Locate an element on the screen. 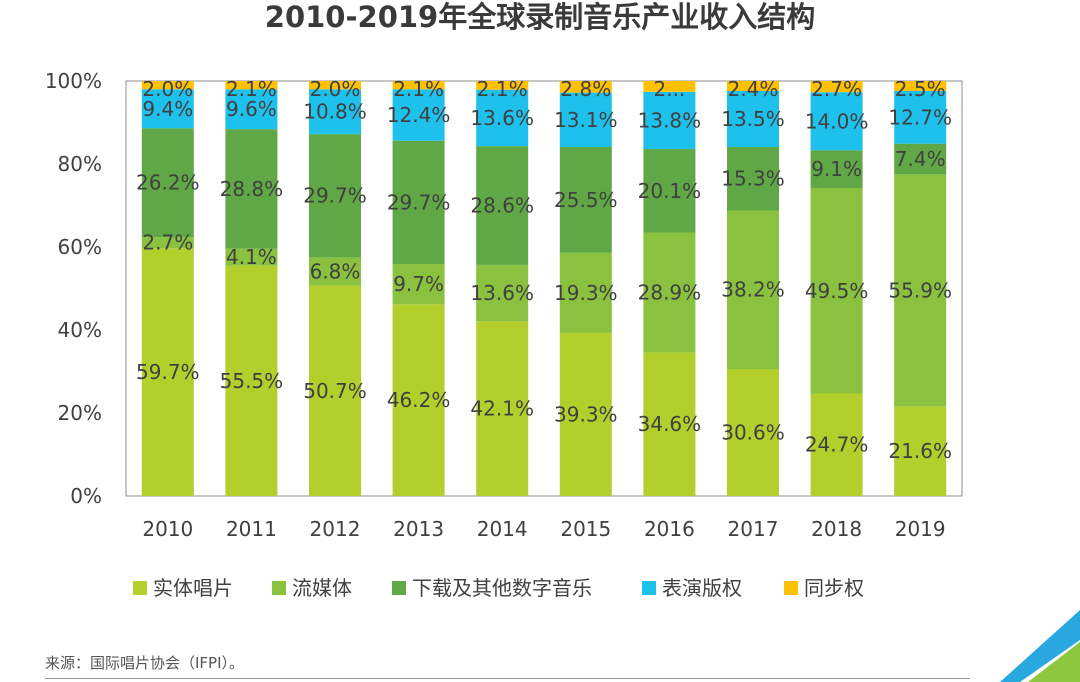  source-note: 来源：国际唱片协会（IFPI）。 is located at coordinates (145, 663).